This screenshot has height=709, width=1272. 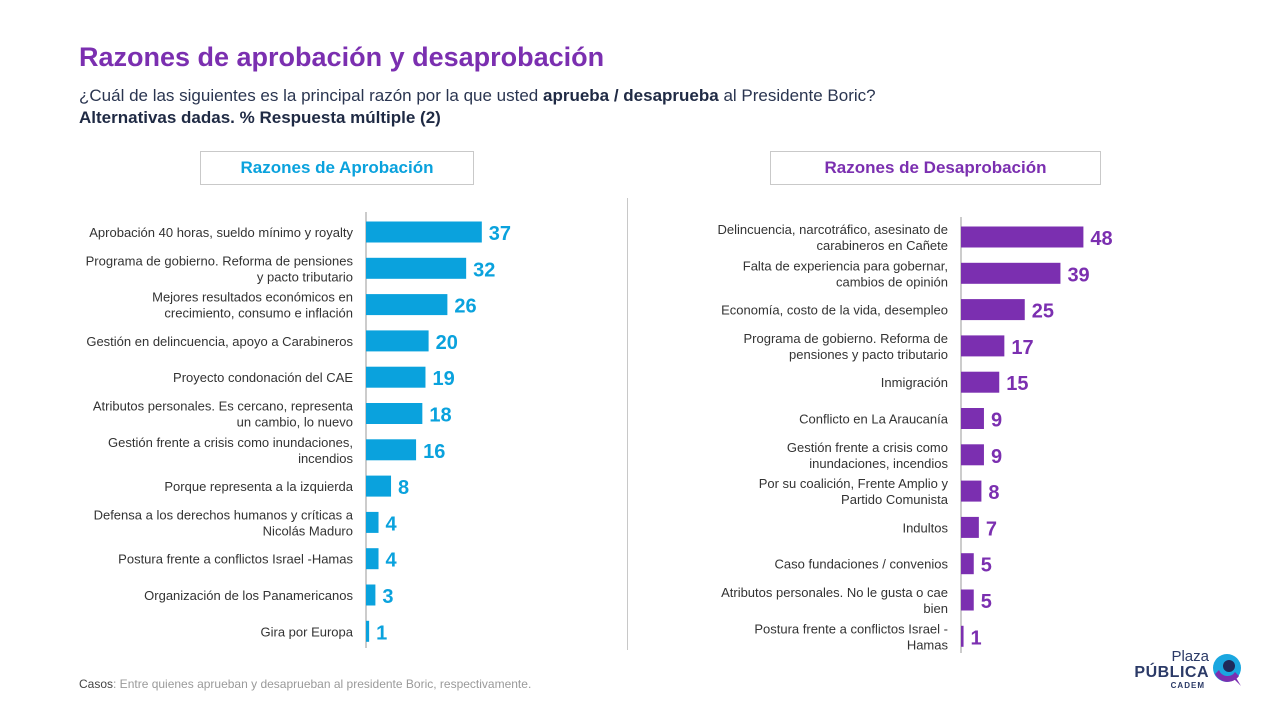 I want to click on disapprove-panel-header: Razones de Desaprobación, so click(x=935, y=168).